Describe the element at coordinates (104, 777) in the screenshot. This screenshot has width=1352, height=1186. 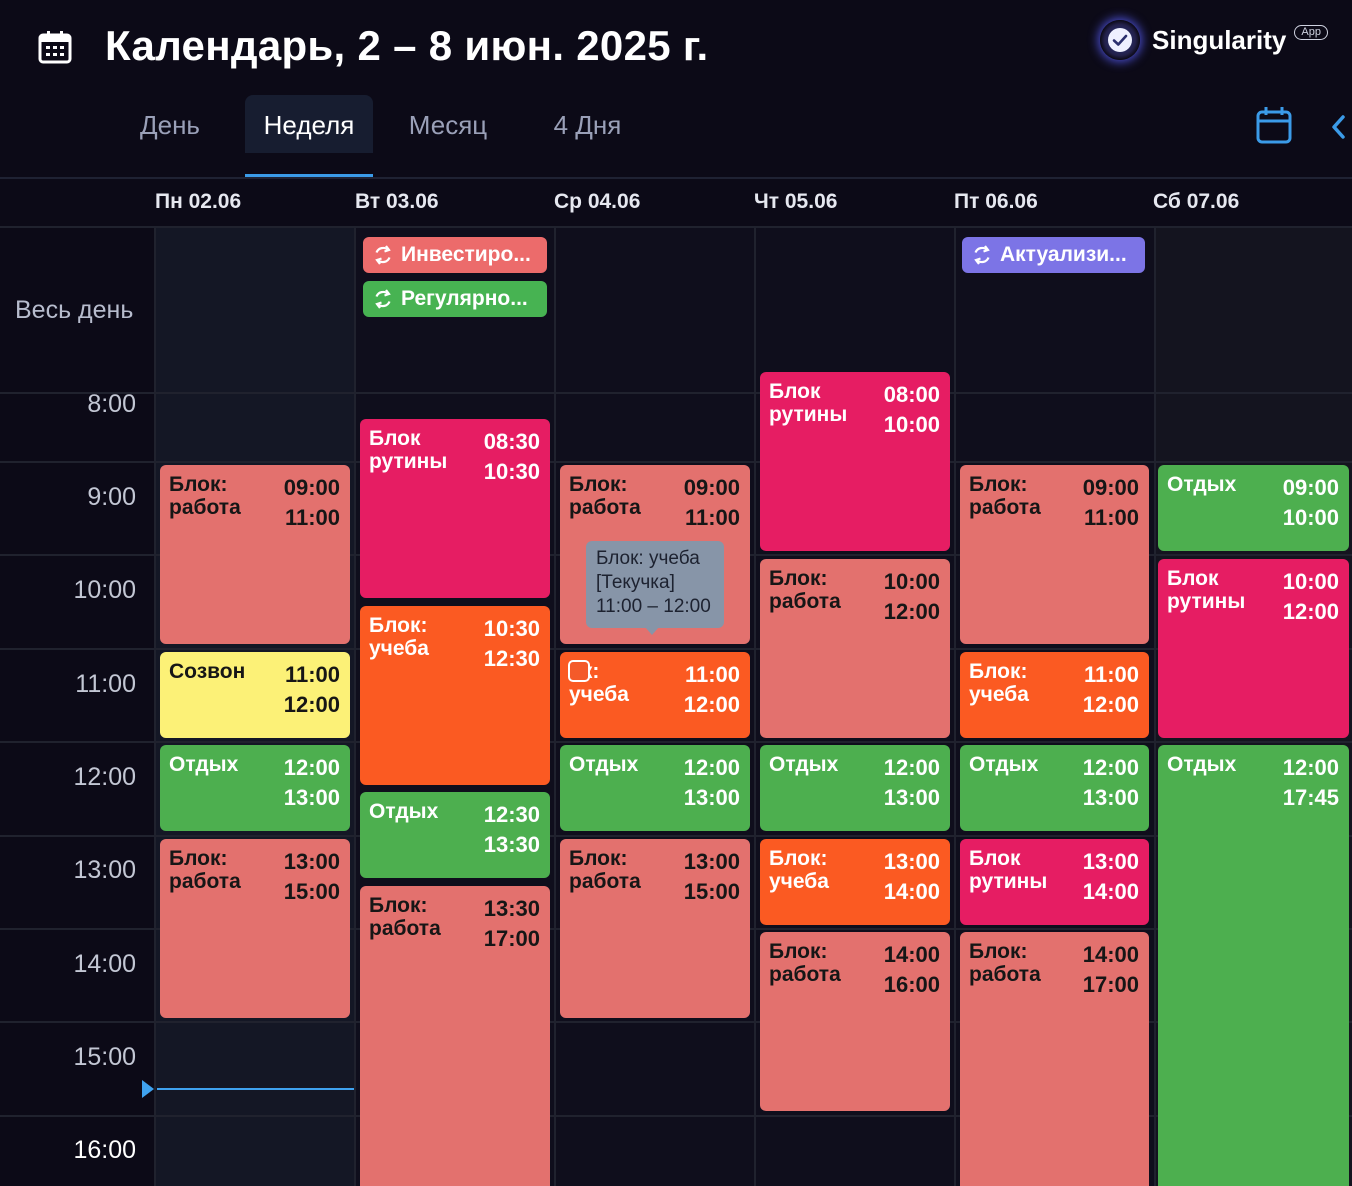
I see `hour-label: 12:00` at that location.